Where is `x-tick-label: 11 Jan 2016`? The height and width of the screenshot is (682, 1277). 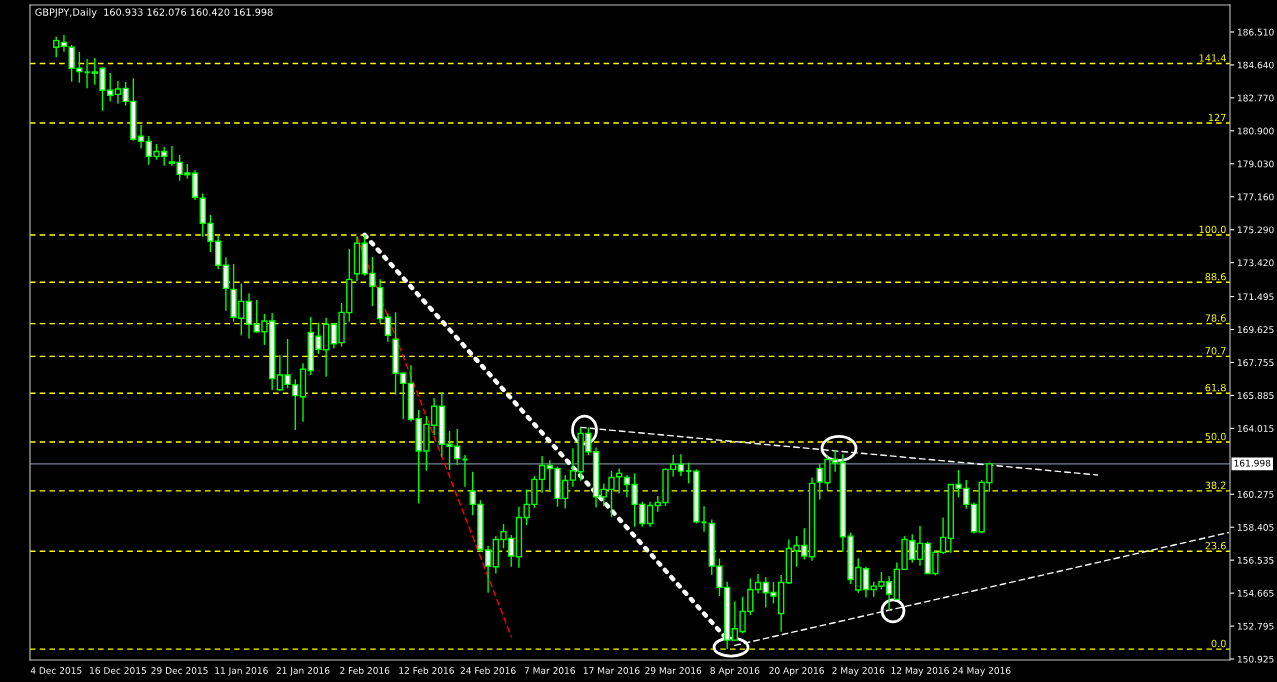
x-tick-label: 11 Jan 2016 is located at coordinates (241, 671).